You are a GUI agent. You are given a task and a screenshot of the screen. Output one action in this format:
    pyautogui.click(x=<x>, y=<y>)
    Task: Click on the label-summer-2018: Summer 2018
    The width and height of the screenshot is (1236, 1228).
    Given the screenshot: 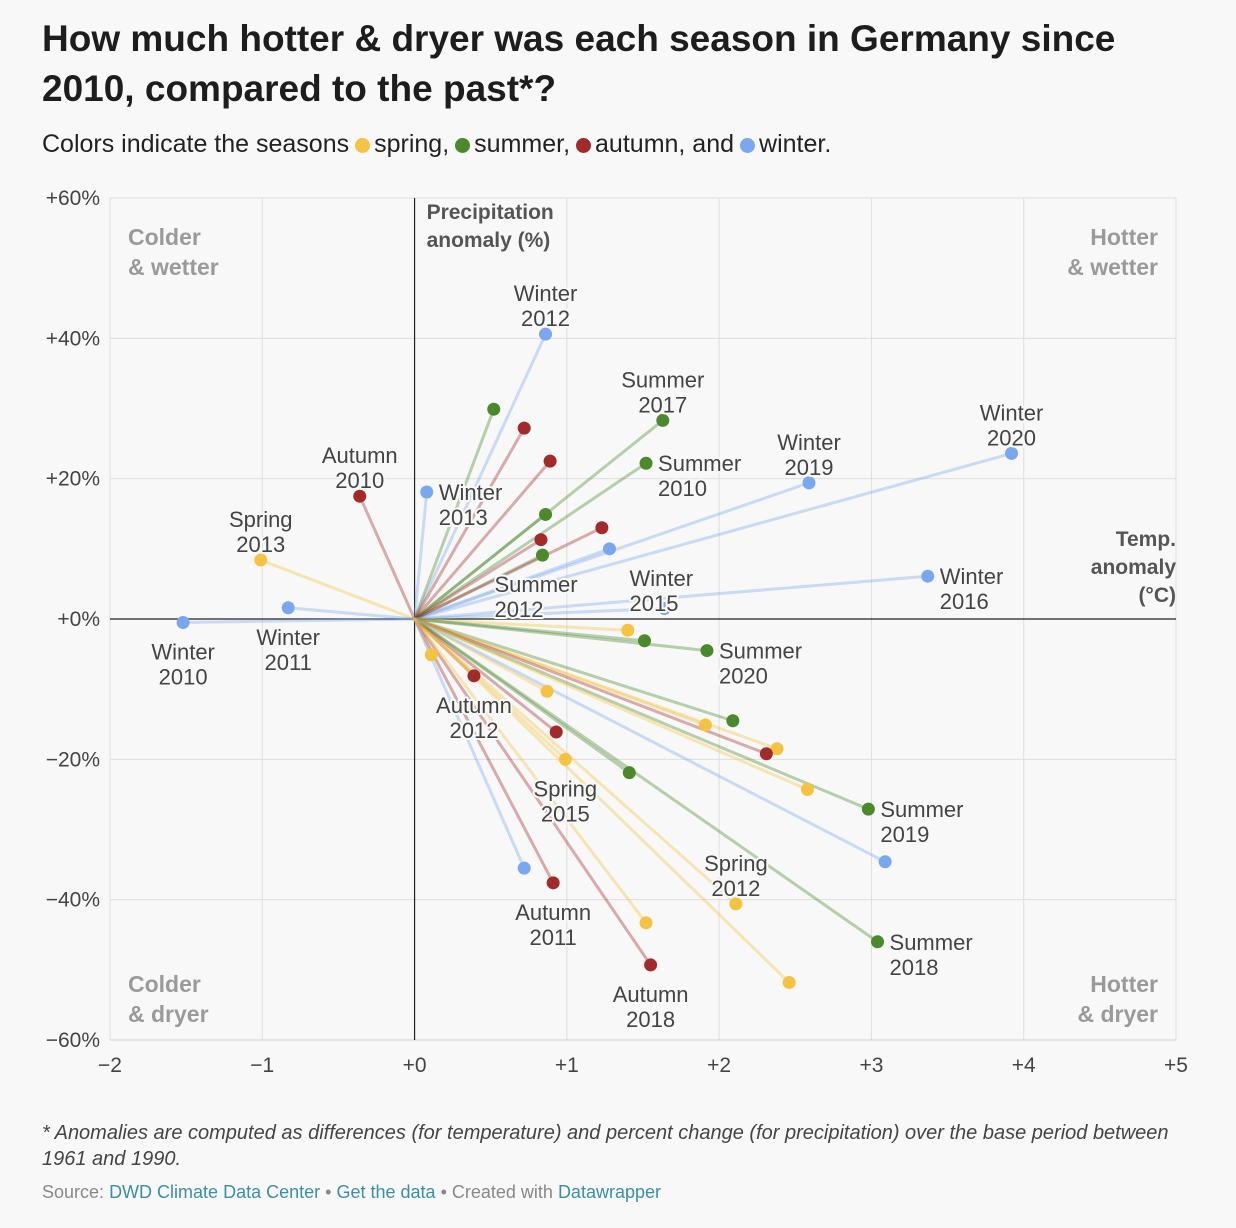 What is the action you would take?
    pyautogui.click(x=931, y=955)
    